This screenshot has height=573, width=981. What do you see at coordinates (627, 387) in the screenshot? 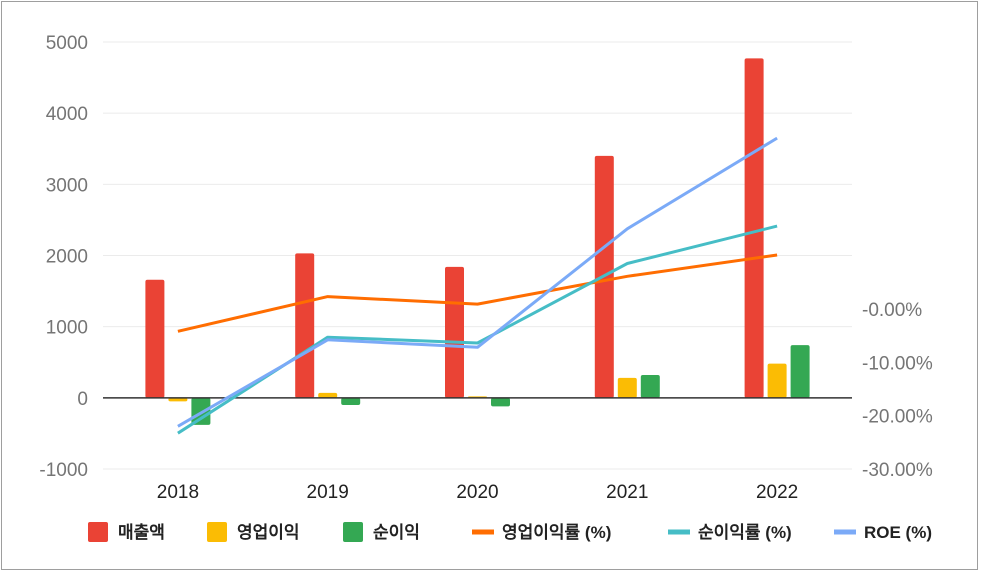
I see `bar-영업이익-2021` at bounding box center [627, 387].